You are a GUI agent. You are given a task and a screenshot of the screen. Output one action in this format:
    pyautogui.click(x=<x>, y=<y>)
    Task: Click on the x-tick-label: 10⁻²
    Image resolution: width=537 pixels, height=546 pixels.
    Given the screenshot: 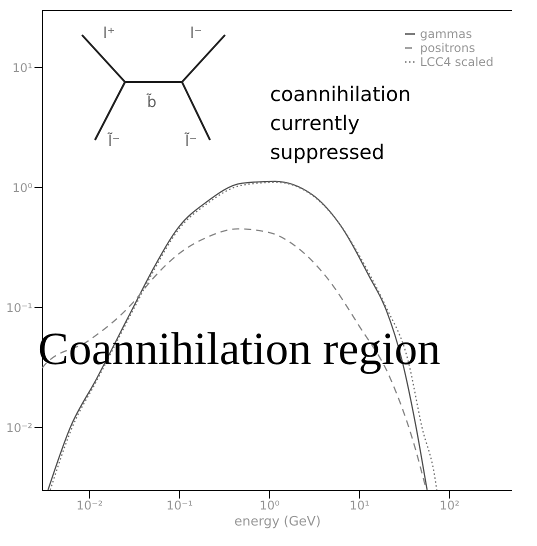 What is the action you would take?
    pyautogui.click(x=89, y=505)
    